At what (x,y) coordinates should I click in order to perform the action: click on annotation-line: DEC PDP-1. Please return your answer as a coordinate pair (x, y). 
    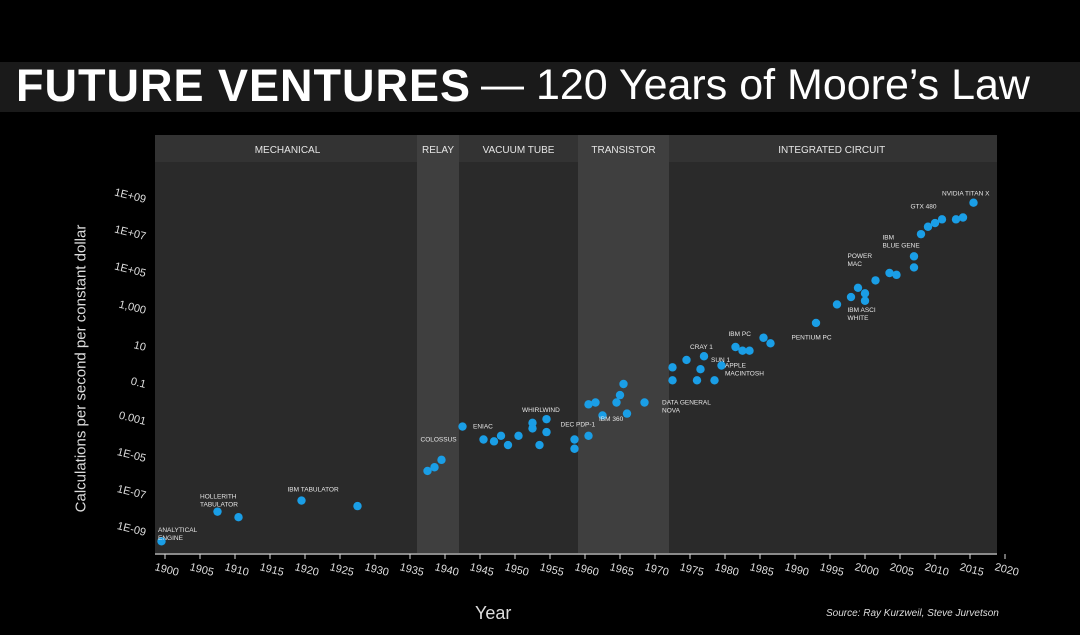
    Looking at the image, I should click on (578, 425).